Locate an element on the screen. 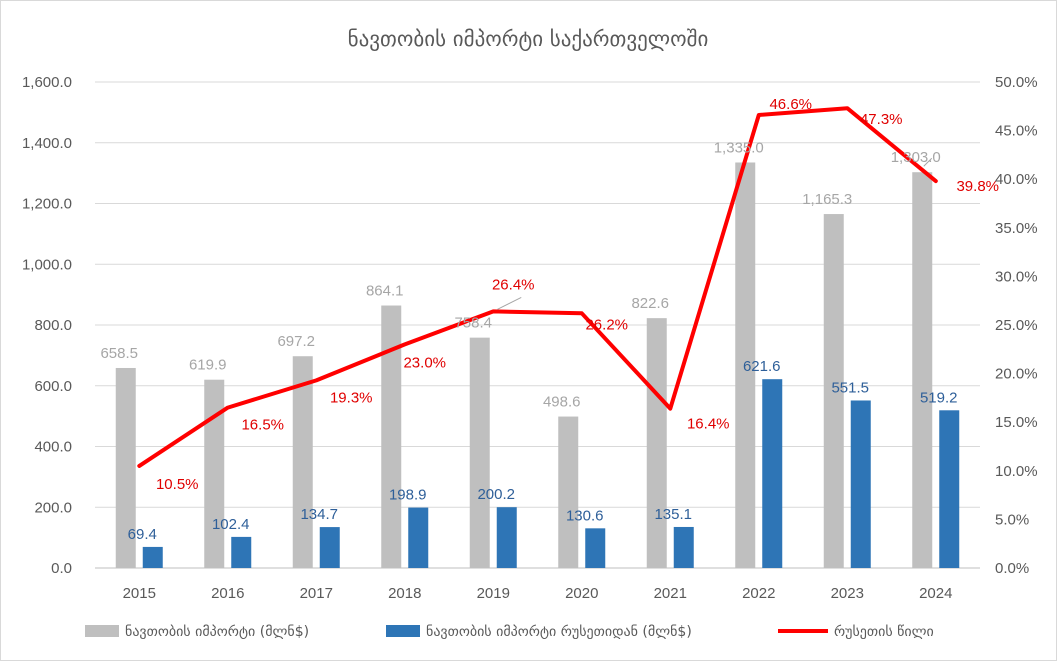 The height and width of the screenshot is (661, 1057). x-axis-tick-label: 2016 is located at coordinates (227, 593).